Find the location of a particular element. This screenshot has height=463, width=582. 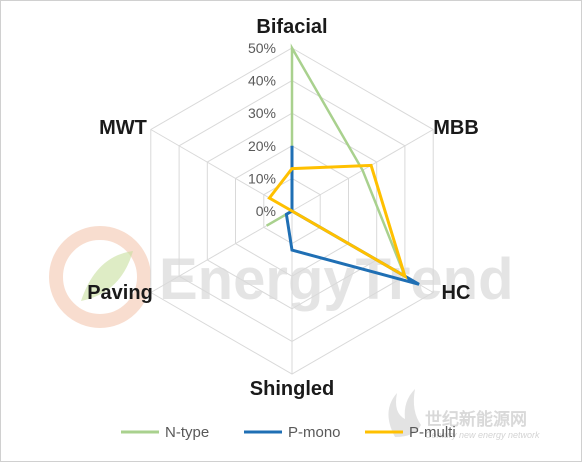

category-label-hc: HC is located at coordinates (456, 293).